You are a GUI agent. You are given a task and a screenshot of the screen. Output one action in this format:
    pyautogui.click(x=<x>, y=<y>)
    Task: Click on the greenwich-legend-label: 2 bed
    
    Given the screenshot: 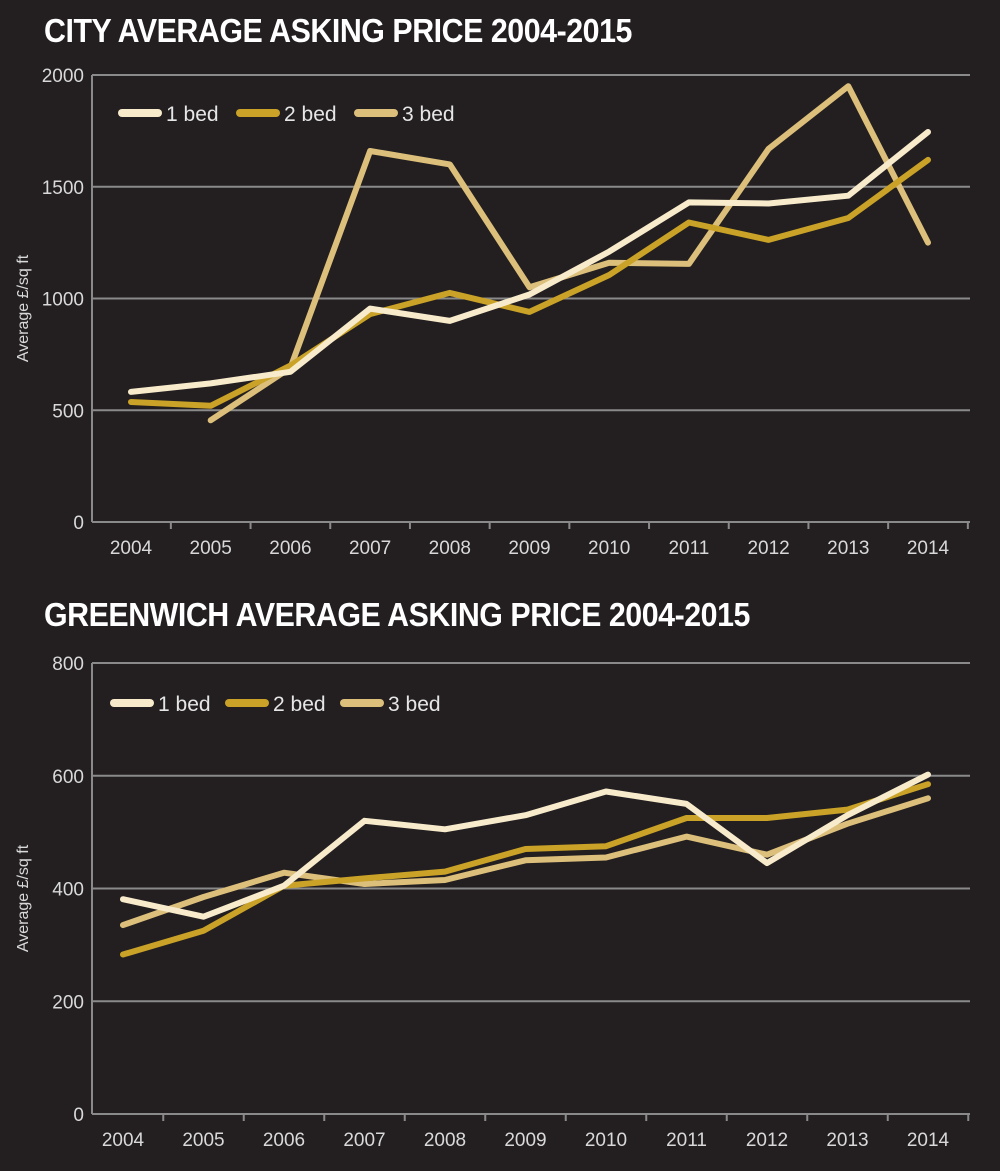 What is the action you would take?
    pyautogui.click(x=299, y=704)
    